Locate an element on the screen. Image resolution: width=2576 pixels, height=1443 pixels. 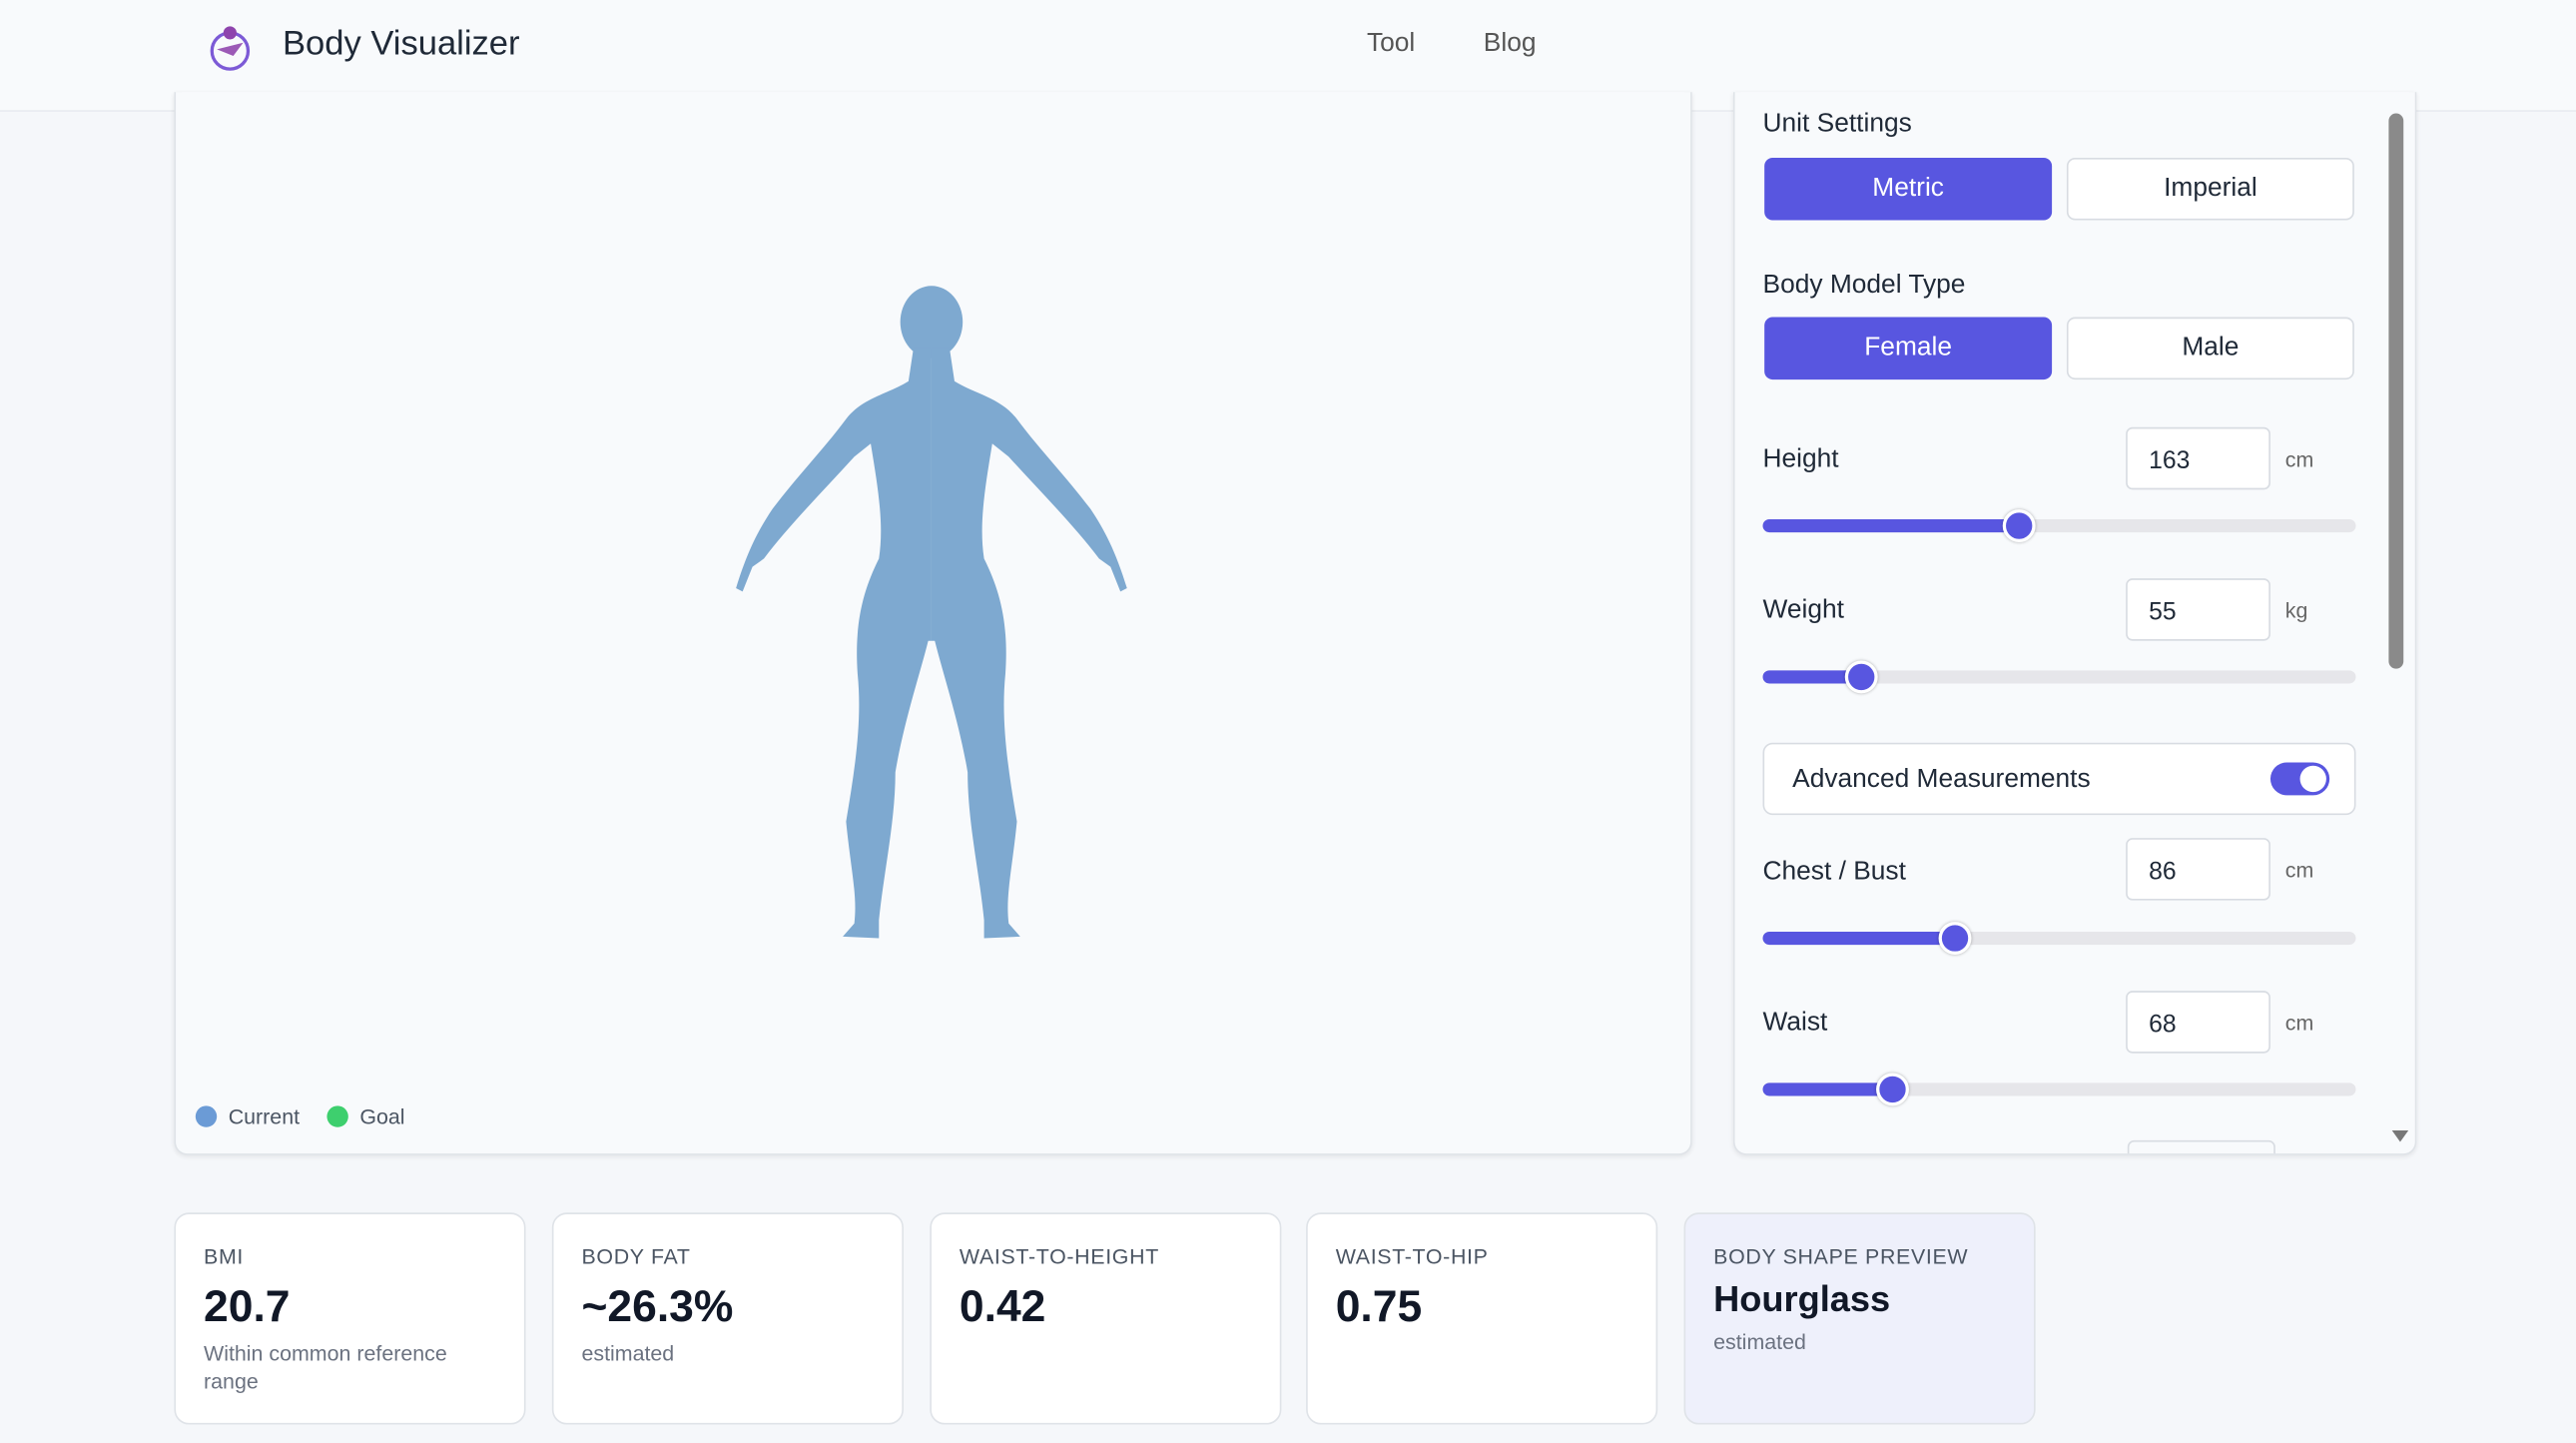
legend-label: Goal is located at coordinates (382, 1116).